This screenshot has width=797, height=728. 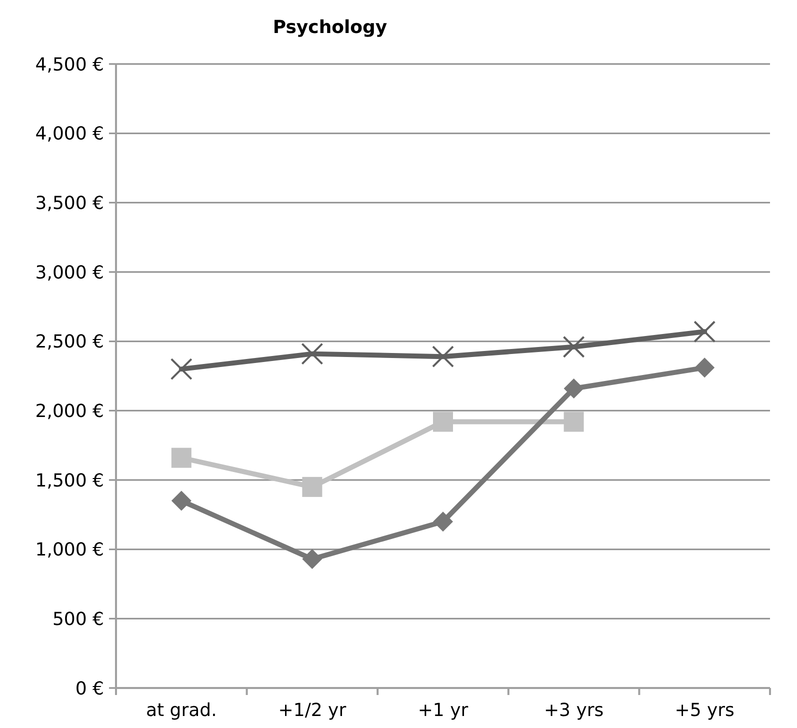 What do you see at coordinates (312, 710) in the screenshot?
I see `x-tick-label: +1/2 yr` at bounding box center [312, 710].